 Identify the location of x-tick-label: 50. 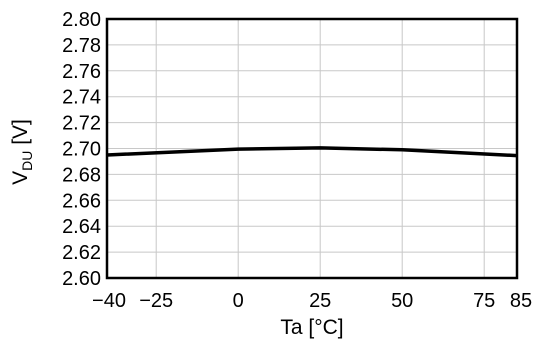
(402, 301).